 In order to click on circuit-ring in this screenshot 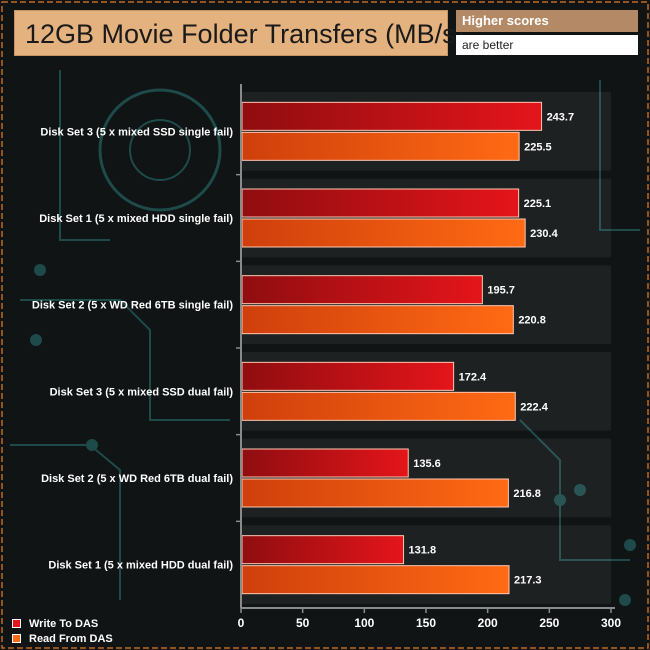, I will do `click(160, 150)`.